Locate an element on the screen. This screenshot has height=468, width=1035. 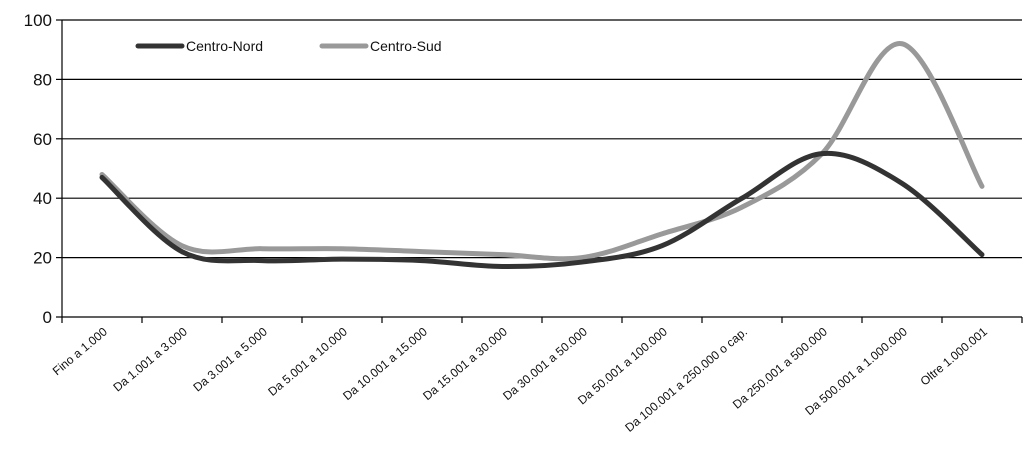
x-tick-label: Da 5.001 a 10.000 is located at coordinates (307, 361).